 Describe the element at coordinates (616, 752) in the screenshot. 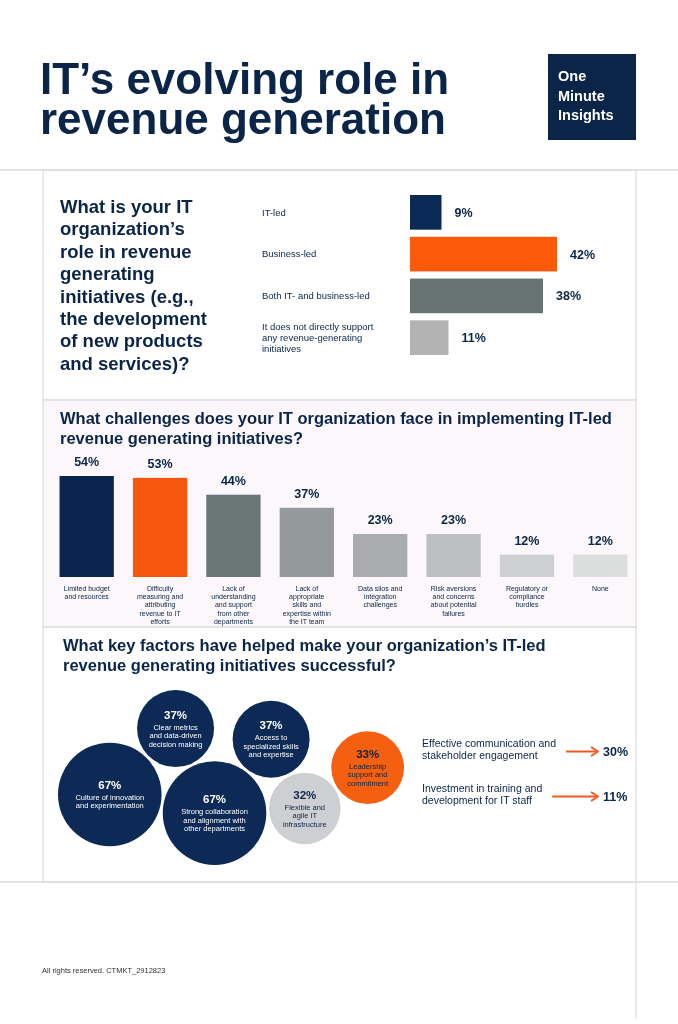

I see `data-label: 30%` at that location.